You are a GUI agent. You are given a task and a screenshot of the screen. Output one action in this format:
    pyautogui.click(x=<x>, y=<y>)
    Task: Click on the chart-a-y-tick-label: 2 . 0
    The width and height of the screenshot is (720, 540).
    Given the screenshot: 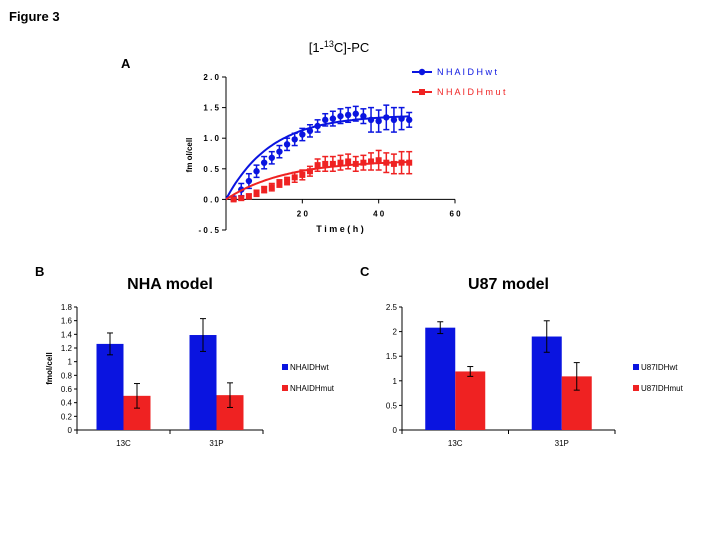 What is the action you would take?
    pyautogui.click(x=211, y=77)
    